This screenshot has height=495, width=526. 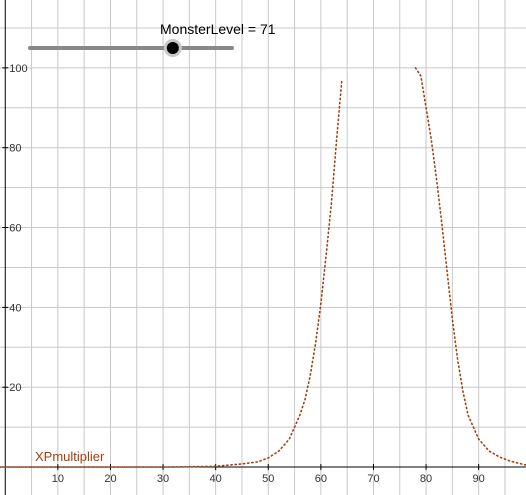 What do you see at coordinates (18, 69) in the screenshot?
I see `y-tick-label: 100` at bounding box center [18, 69].